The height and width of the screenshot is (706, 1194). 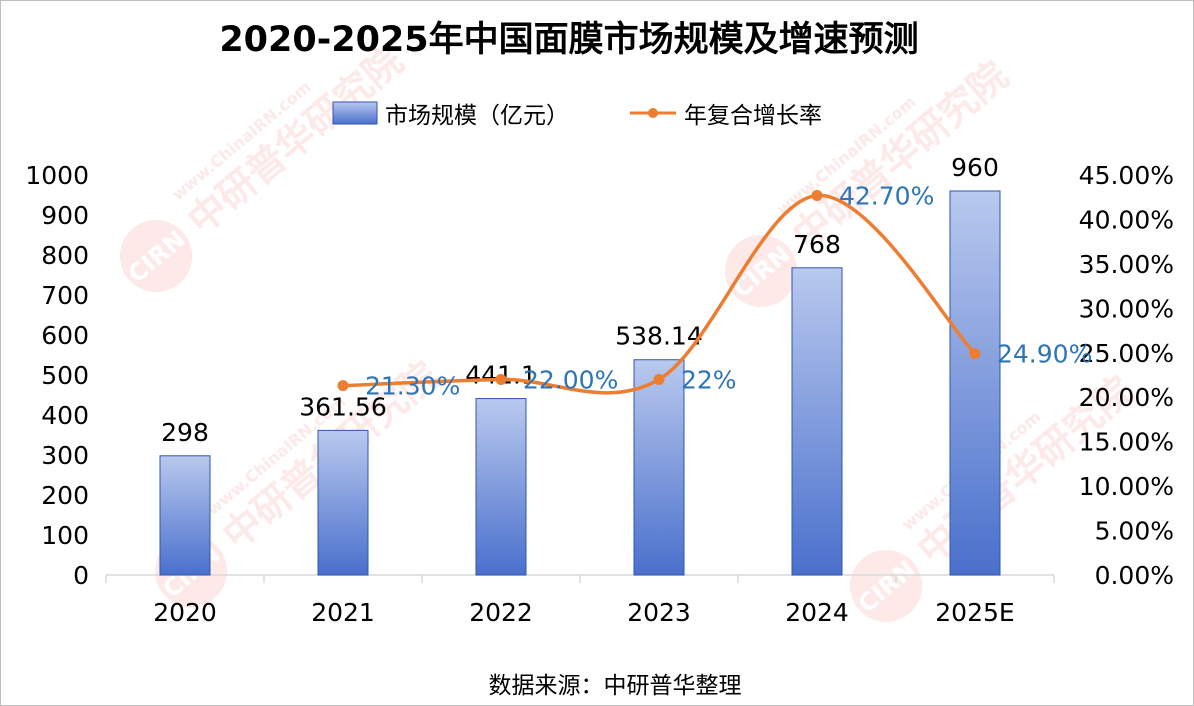 I want to click on y-left-tick-label: 700, so click(x=65, y=295).